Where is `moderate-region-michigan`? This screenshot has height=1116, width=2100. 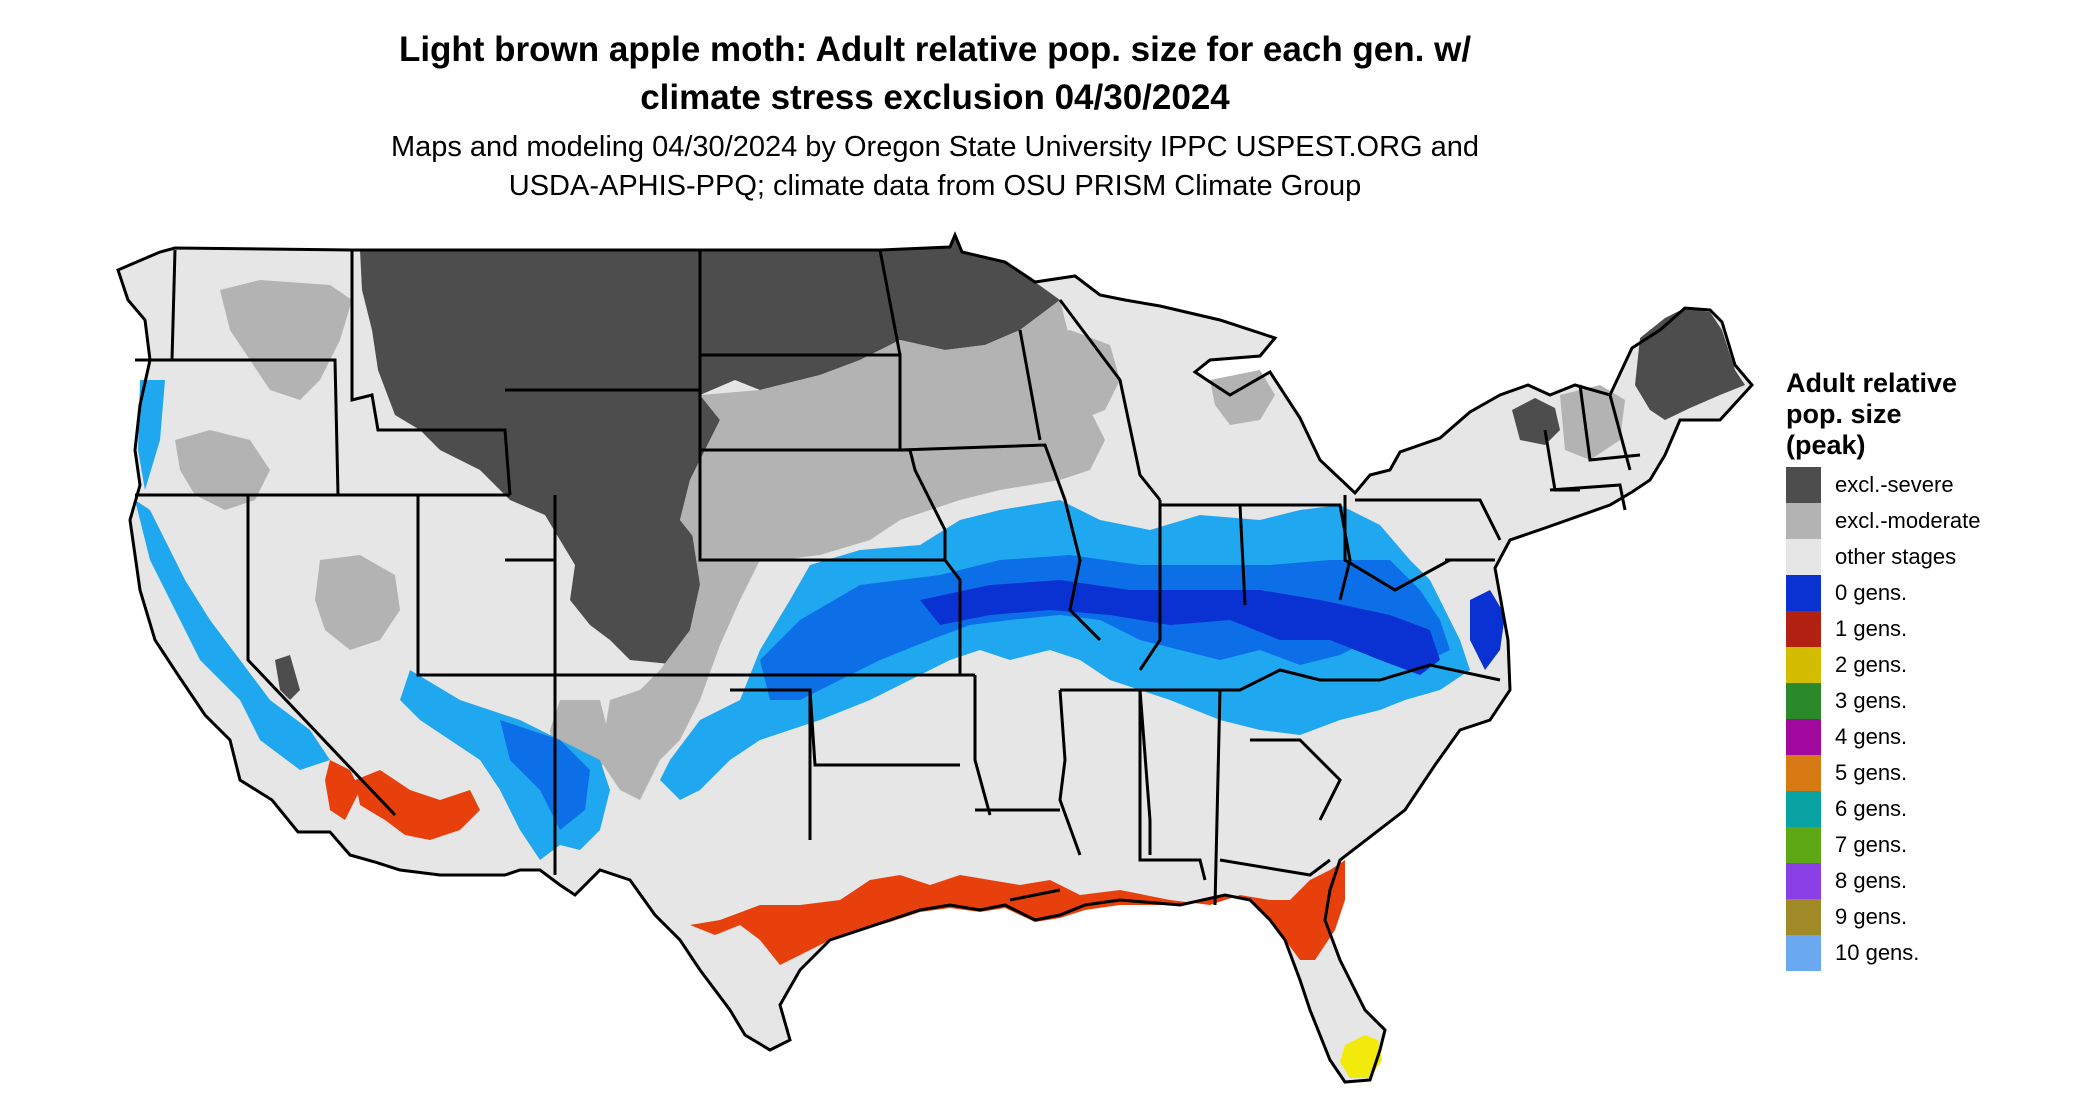 moderate-region-michigan is located at coordinates (1242, 397).